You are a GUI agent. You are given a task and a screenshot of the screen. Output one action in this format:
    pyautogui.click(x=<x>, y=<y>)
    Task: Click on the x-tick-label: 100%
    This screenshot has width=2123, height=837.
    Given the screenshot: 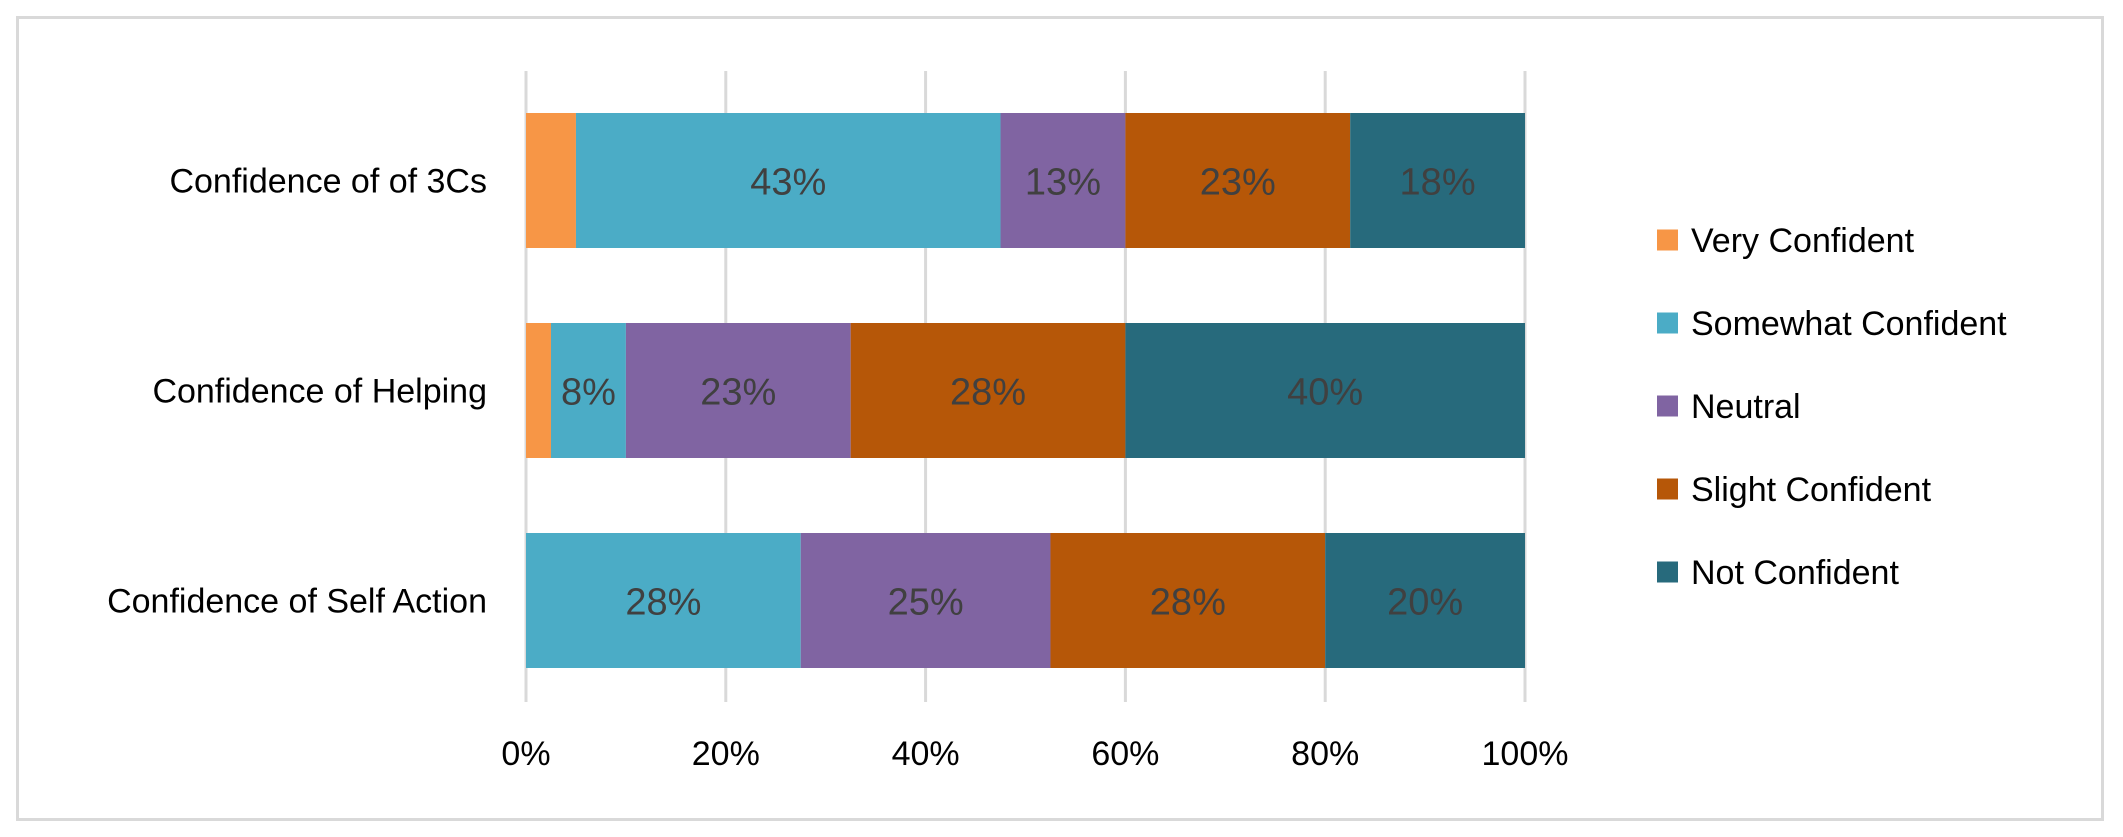 What is the action you would take?
    pyautogui.click(x=1525, y=754)
    